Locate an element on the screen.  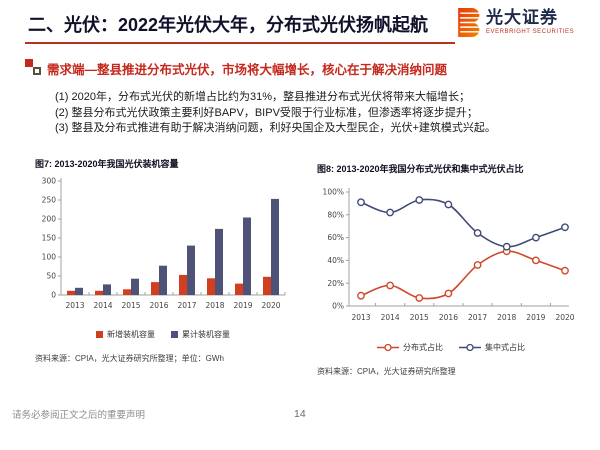
figure-7-source: 资料来源：CPIA，光大证券研究所整理；单位：GWh is located at coordinates (129, 358).